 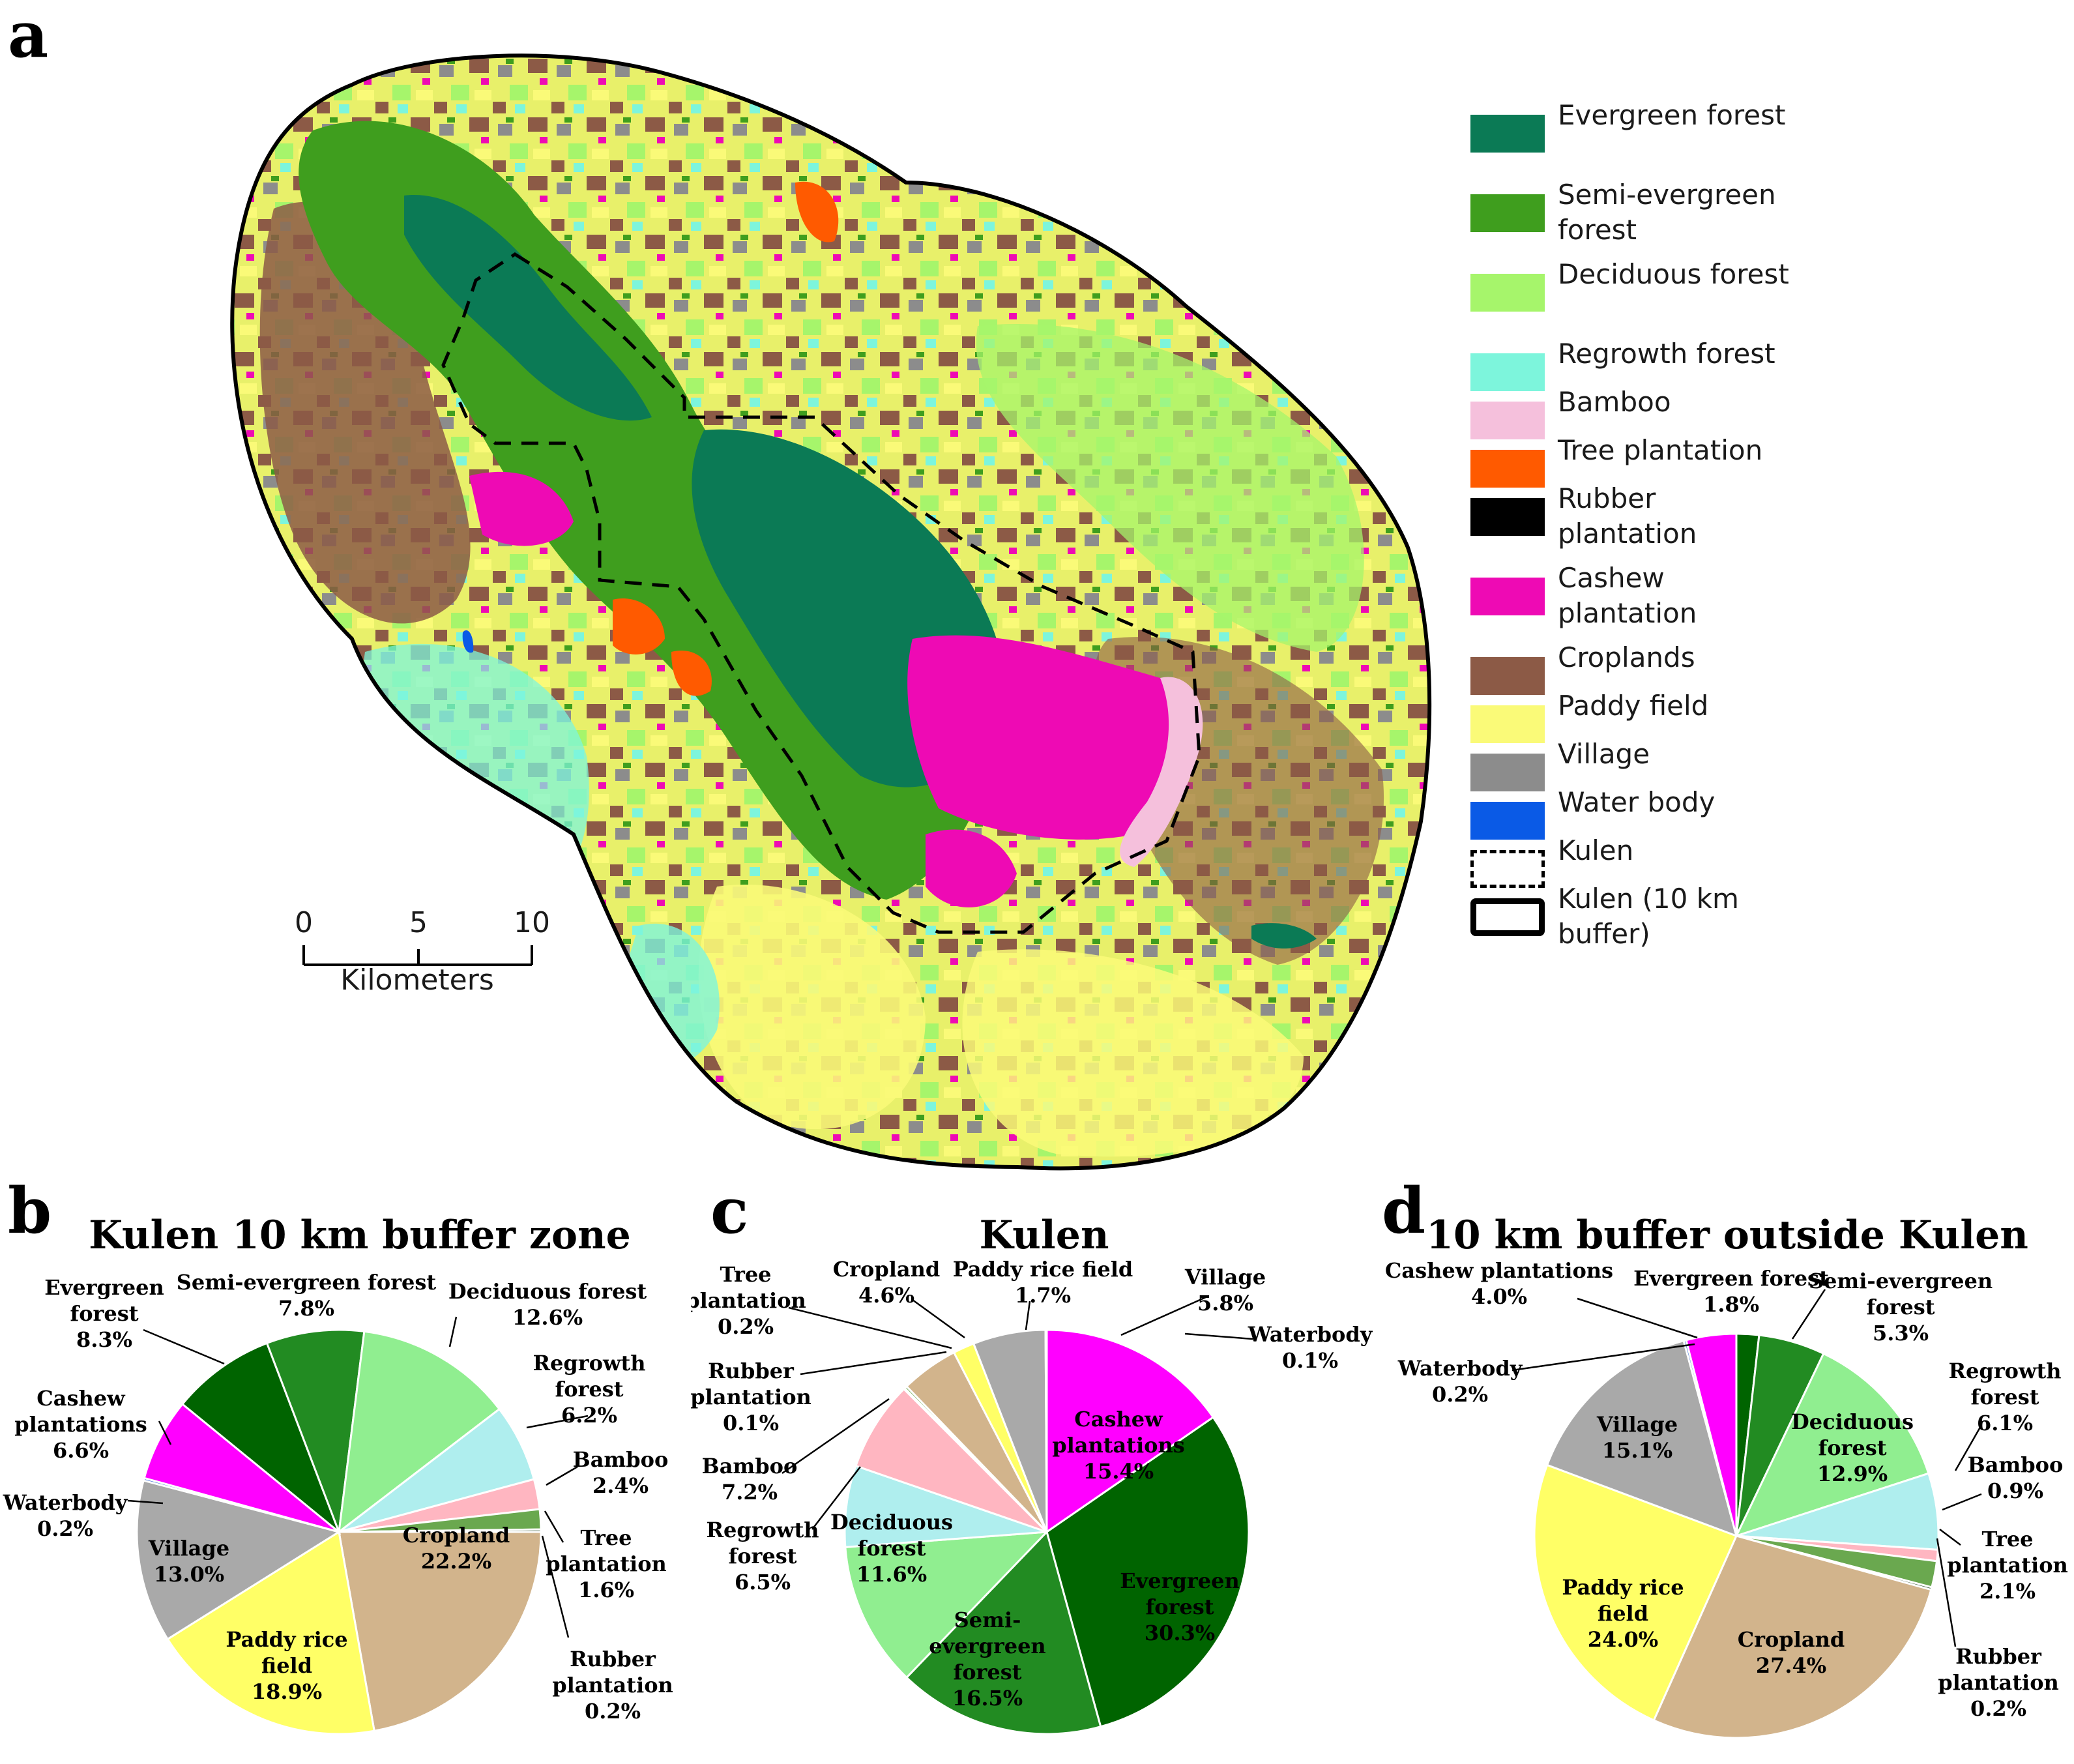 I want to click on scale-bar: 0 5 10 Kilometers, so click(x=417, y=958).